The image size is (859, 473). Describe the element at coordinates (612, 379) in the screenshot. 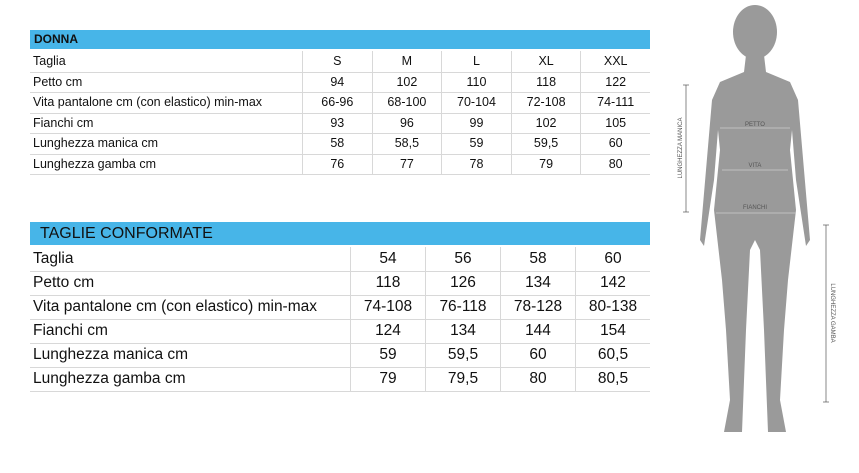

I see `value-cell: 80,5` at that location.